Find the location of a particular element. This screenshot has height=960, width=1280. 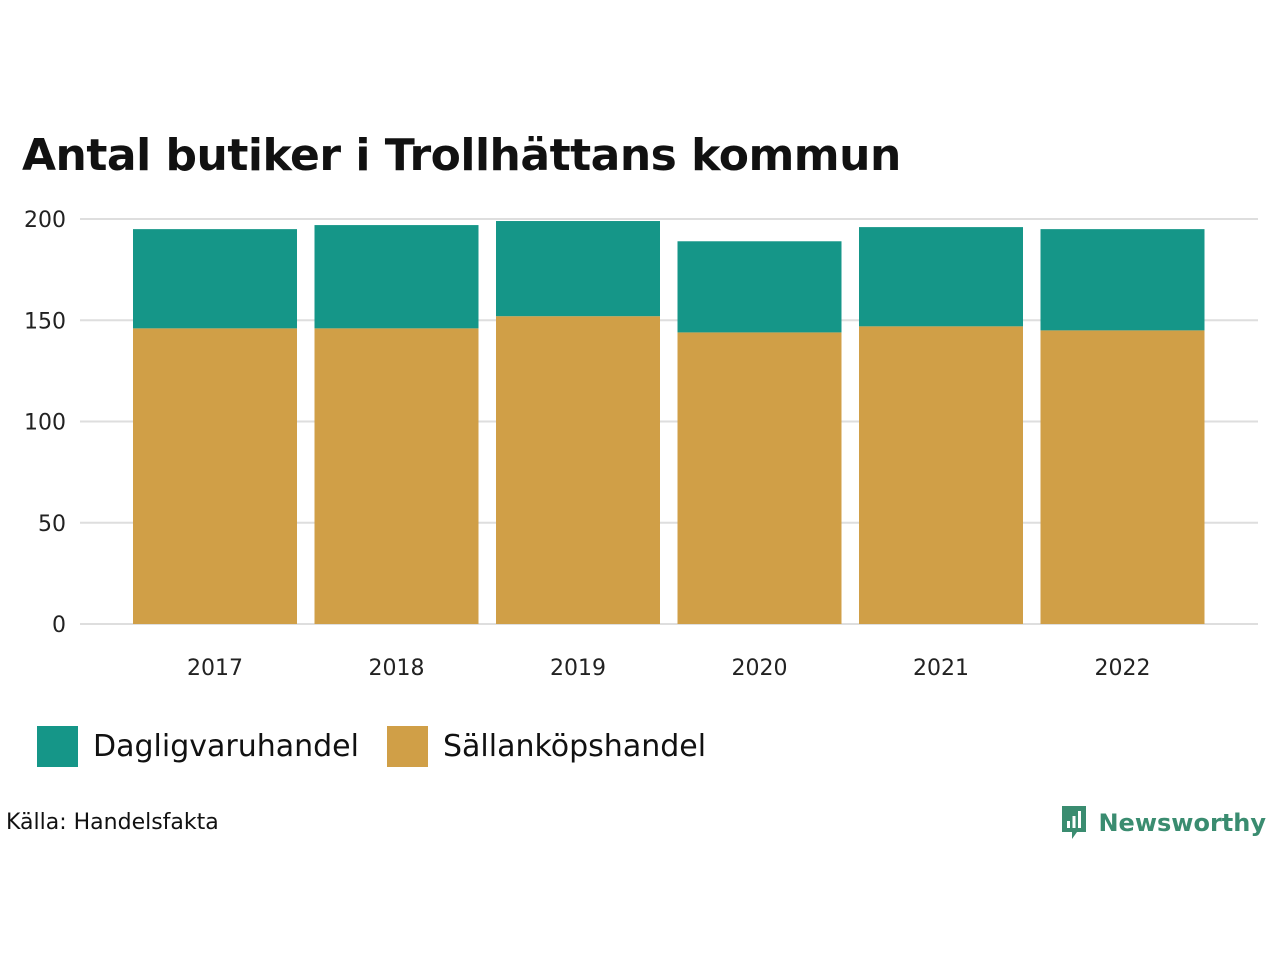

bar-sllankpshandel-2018 is located at coordinates (396, 476).